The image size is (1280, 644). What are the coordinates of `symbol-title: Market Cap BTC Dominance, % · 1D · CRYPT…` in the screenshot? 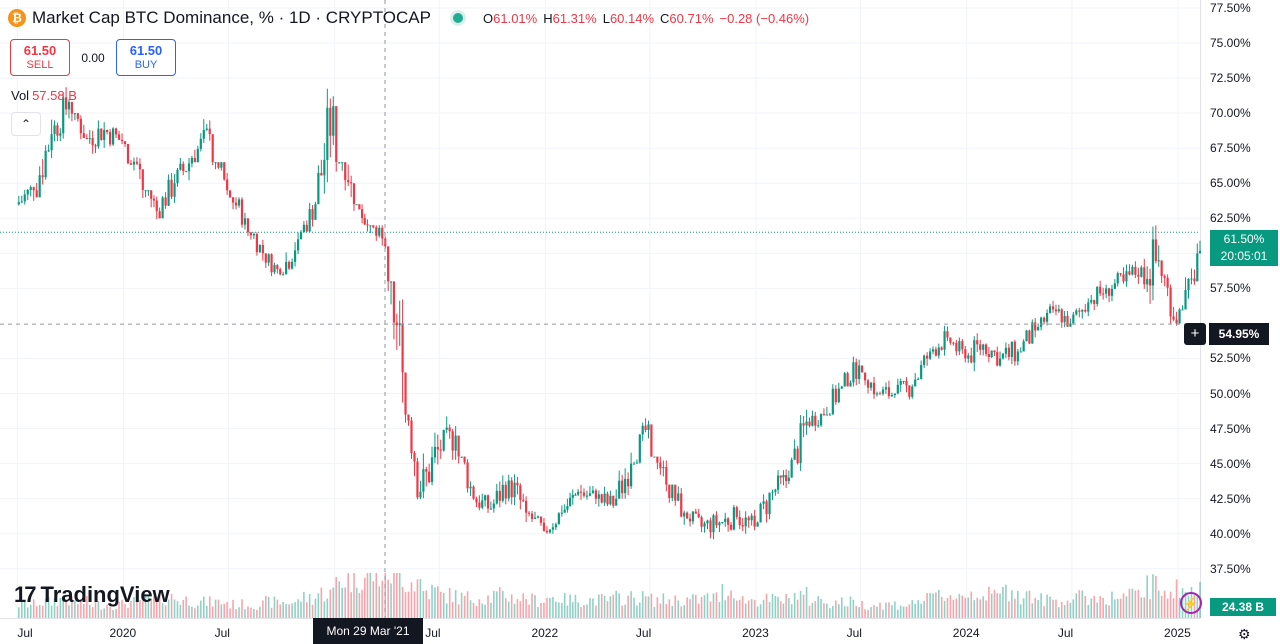 It's located at (231, 17).